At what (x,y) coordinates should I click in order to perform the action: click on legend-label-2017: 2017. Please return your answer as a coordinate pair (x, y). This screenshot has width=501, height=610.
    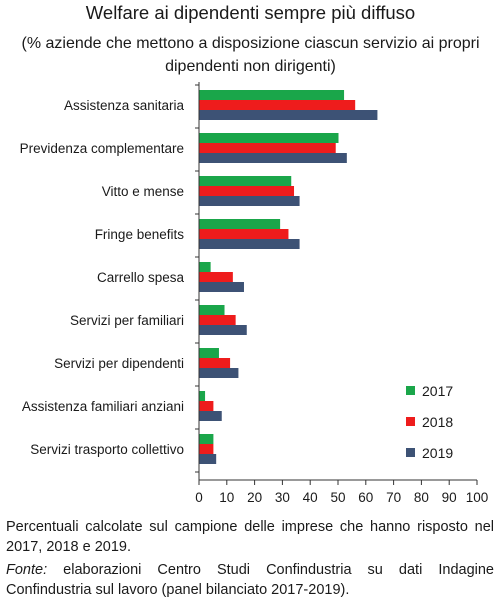
    Looking at the image, I should click on (437, 391).